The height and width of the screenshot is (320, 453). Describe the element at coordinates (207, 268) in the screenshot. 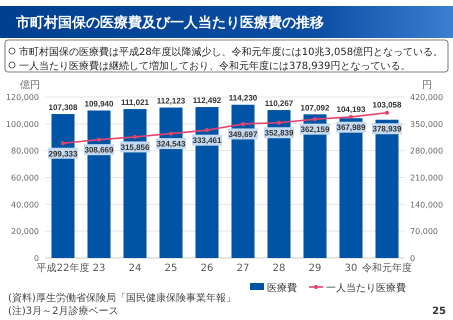

I see `x-tick-label: 26` at that location.